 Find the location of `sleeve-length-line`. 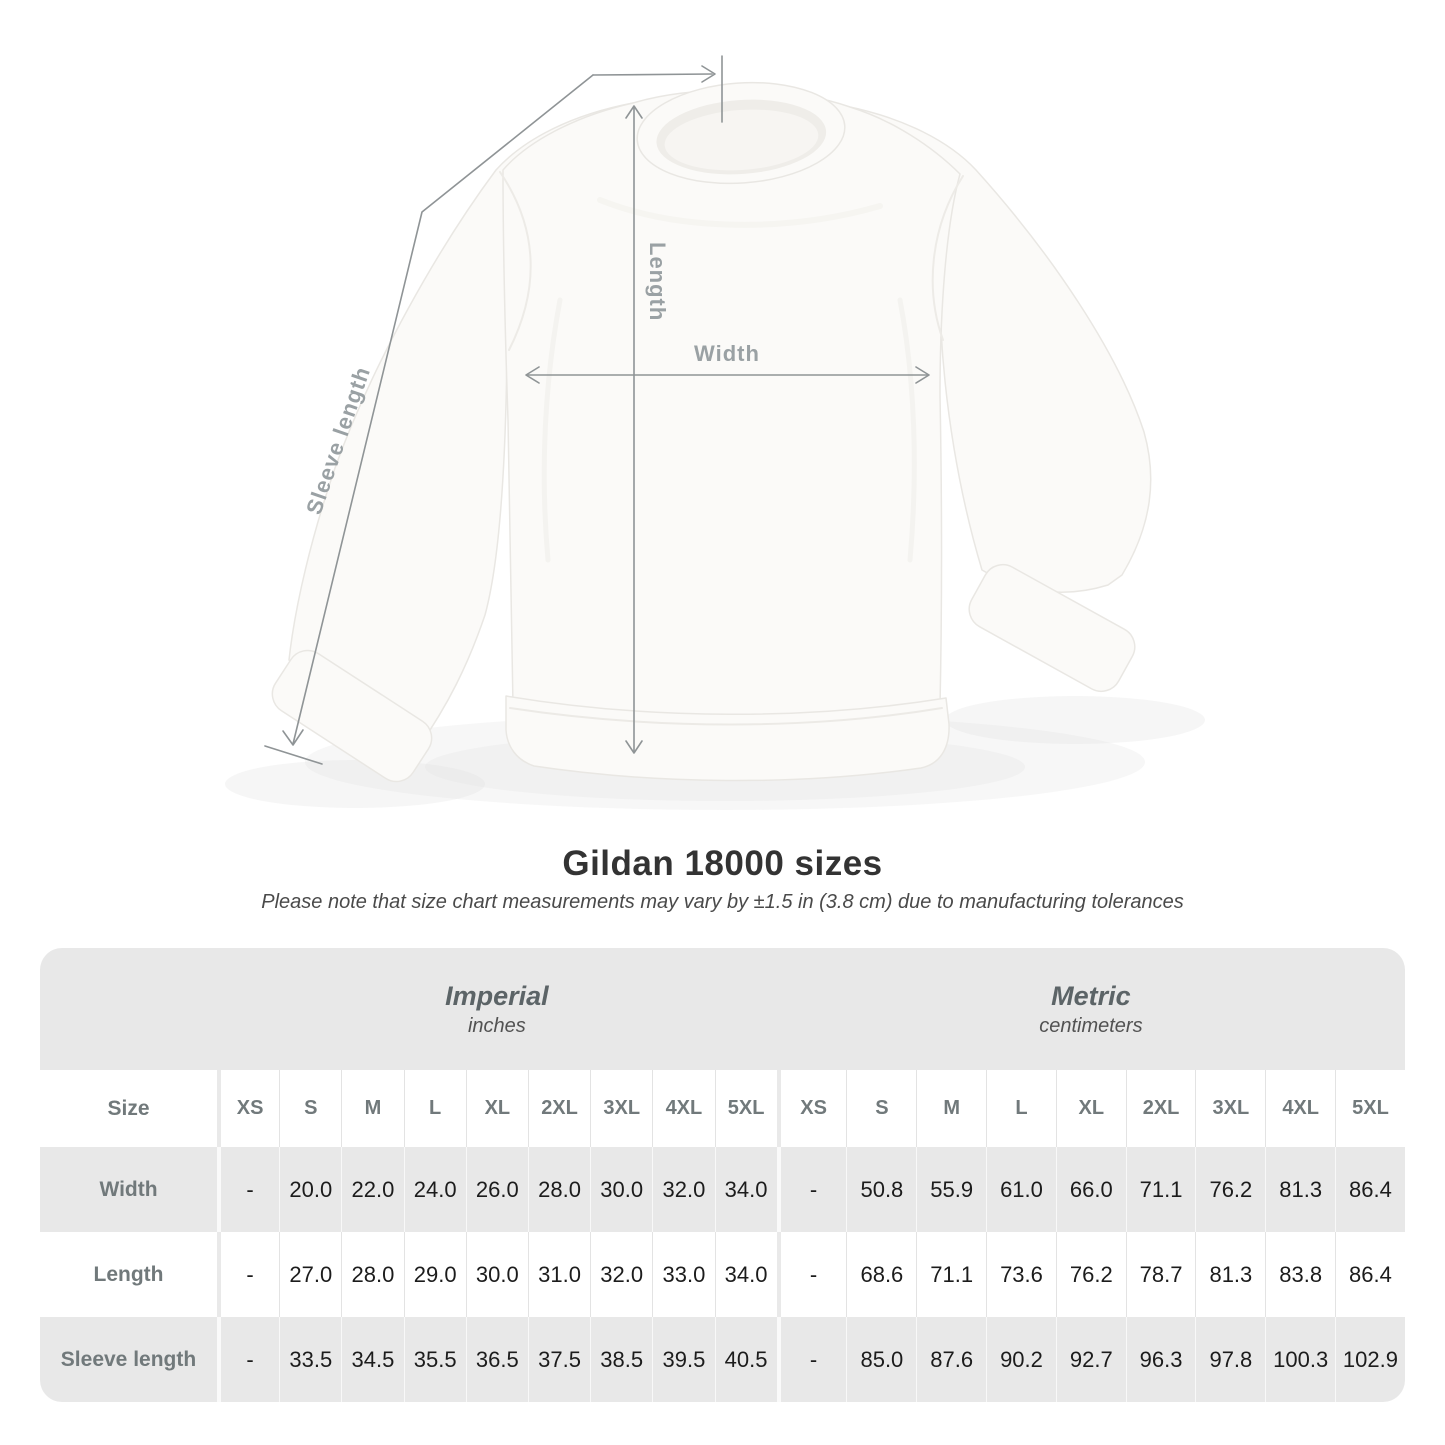

sleeve-length-line is located at coordinates (429, 419).